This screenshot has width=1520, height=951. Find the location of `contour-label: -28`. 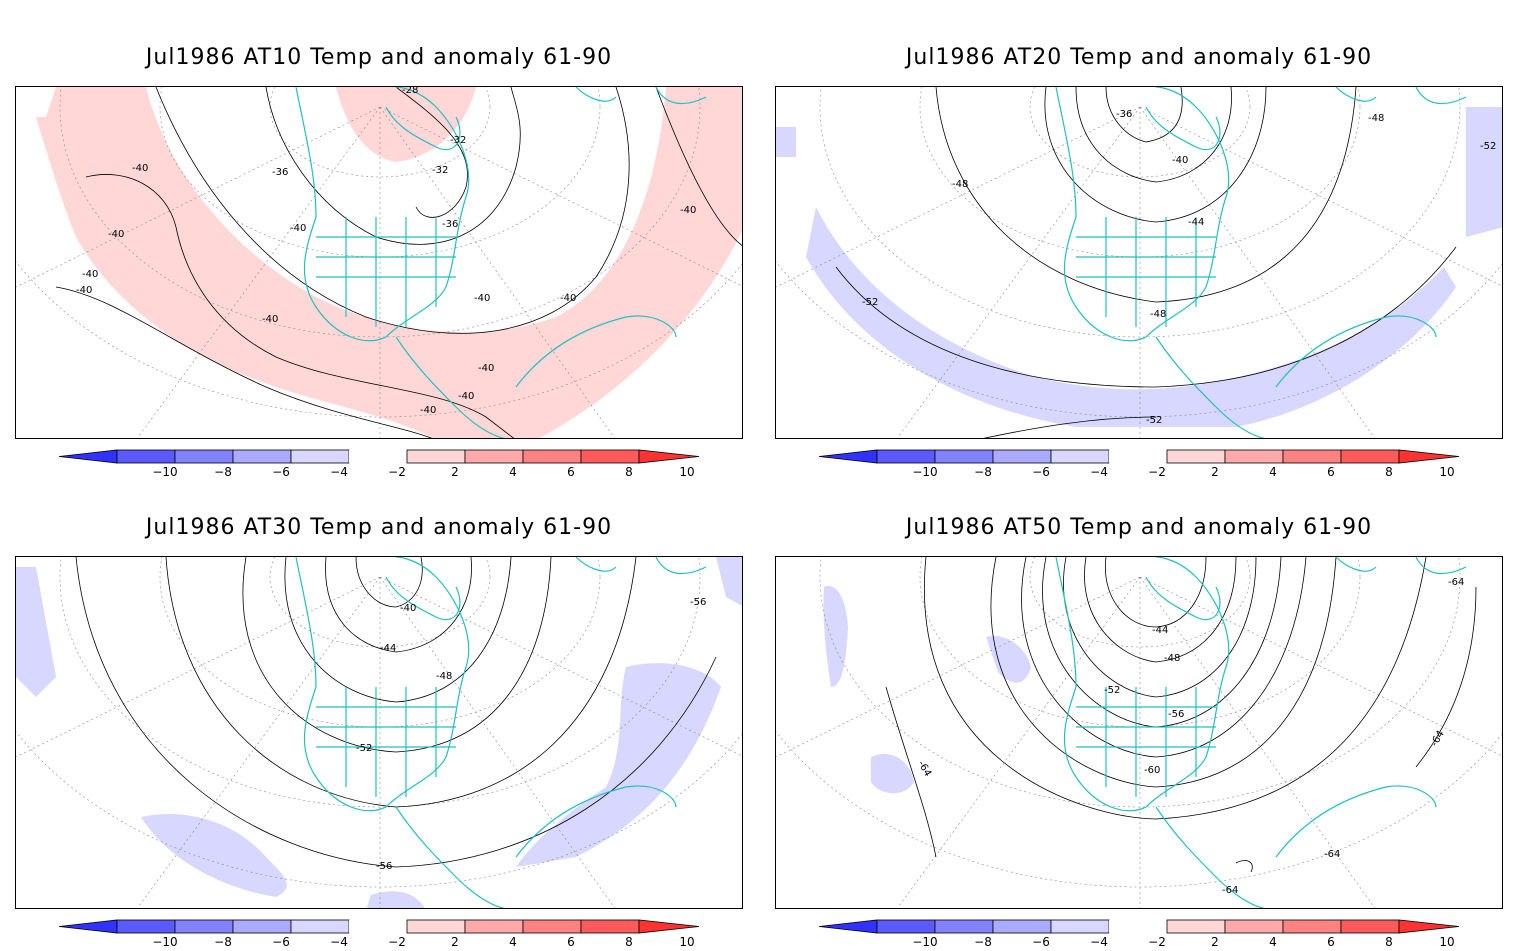

contour-label: -28 is located at coordinates (410, 91).